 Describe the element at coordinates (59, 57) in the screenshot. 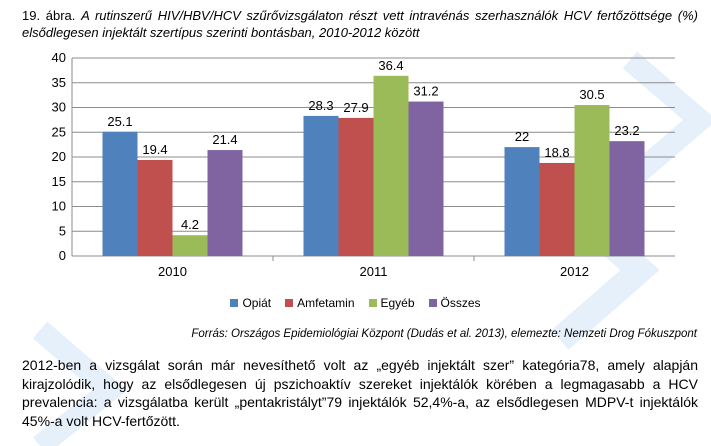

I see `y-tick-label: 40` at that location.